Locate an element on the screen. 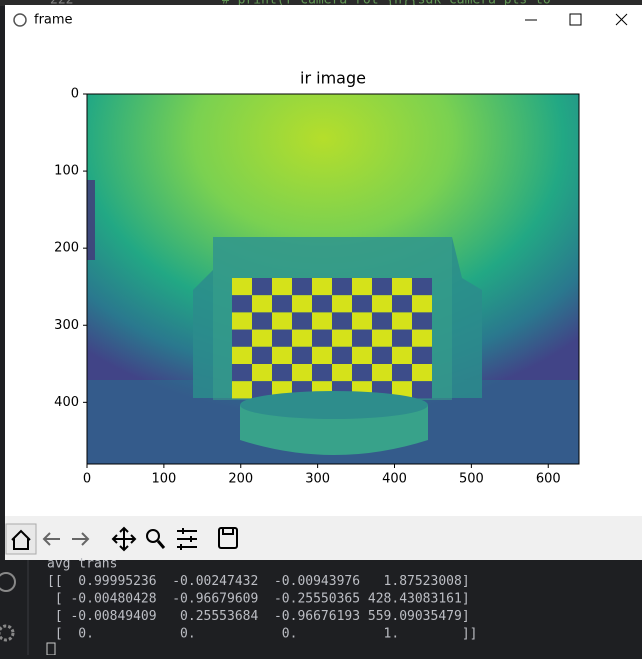  forward-button is located at coordinates (81, 539).